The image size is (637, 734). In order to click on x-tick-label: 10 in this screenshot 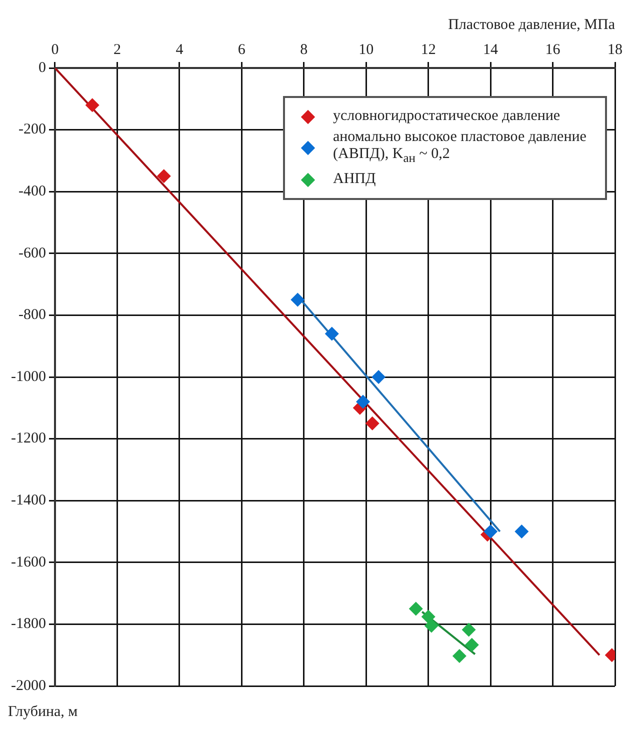, I will do `click(366, 50)`.